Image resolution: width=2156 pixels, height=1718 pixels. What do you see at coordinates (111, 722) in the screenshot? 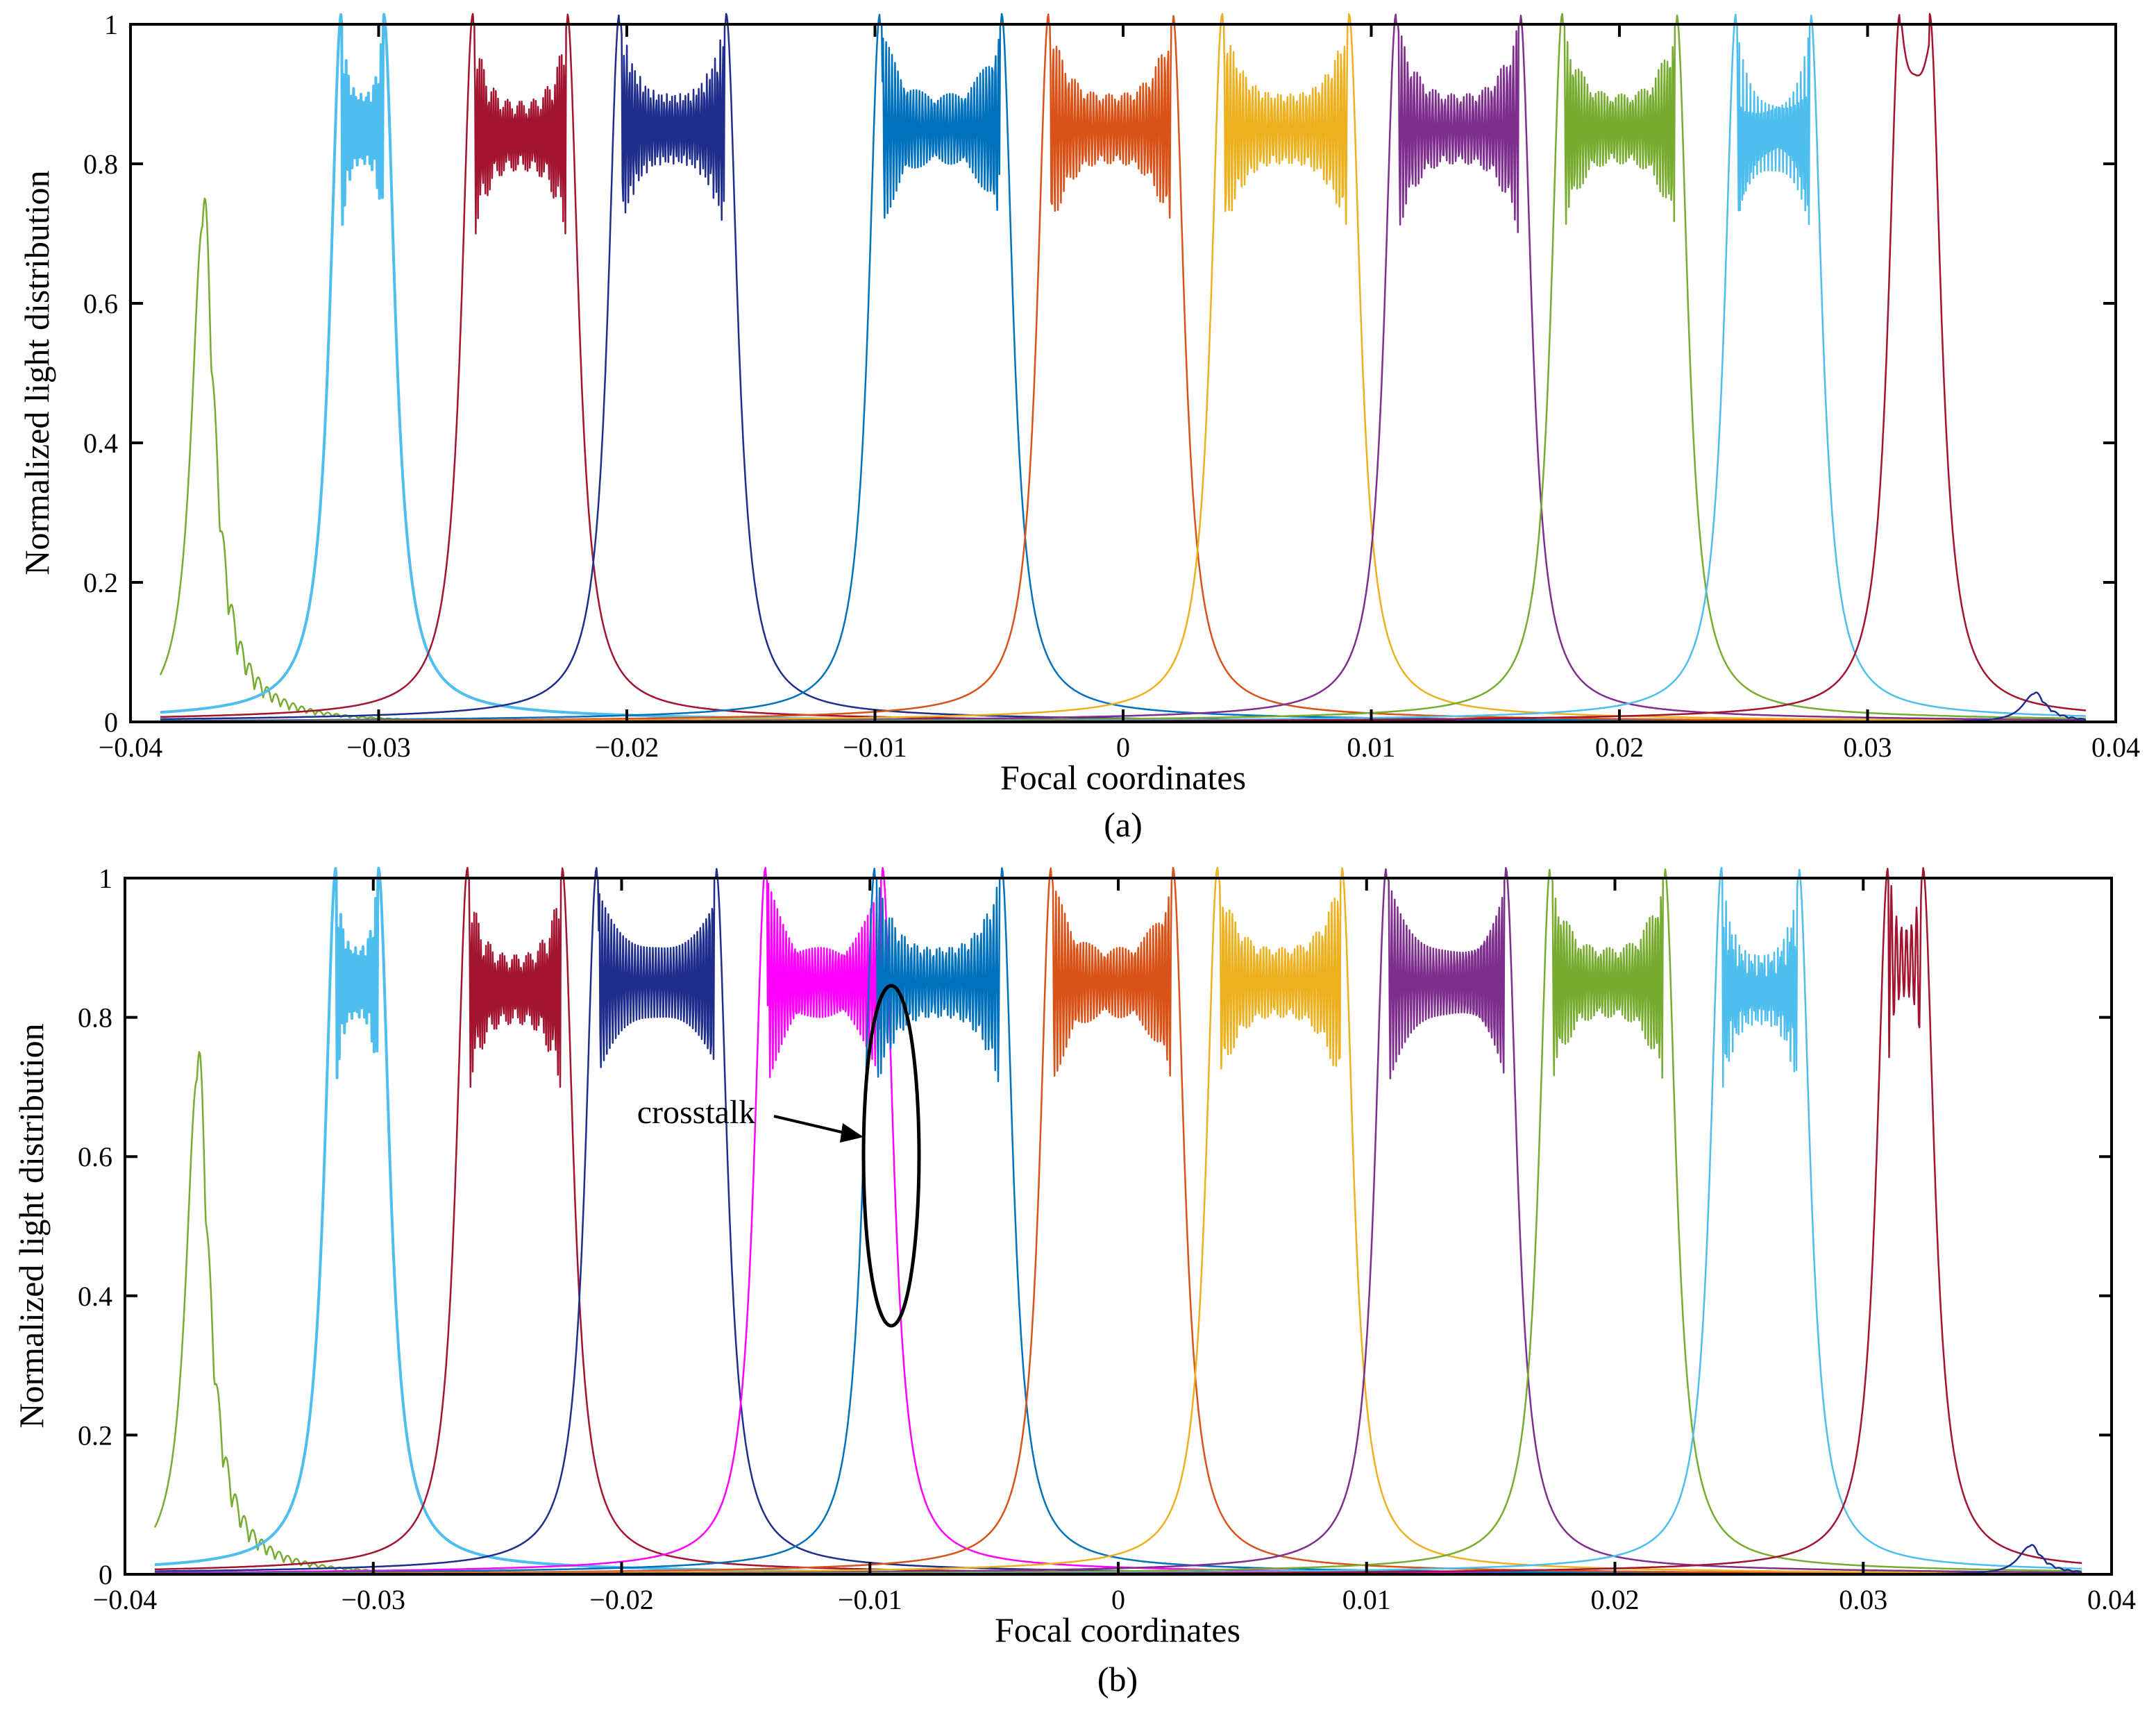
I see `panel-a-y-tick-label: 0` at bounding box center [111, 722].